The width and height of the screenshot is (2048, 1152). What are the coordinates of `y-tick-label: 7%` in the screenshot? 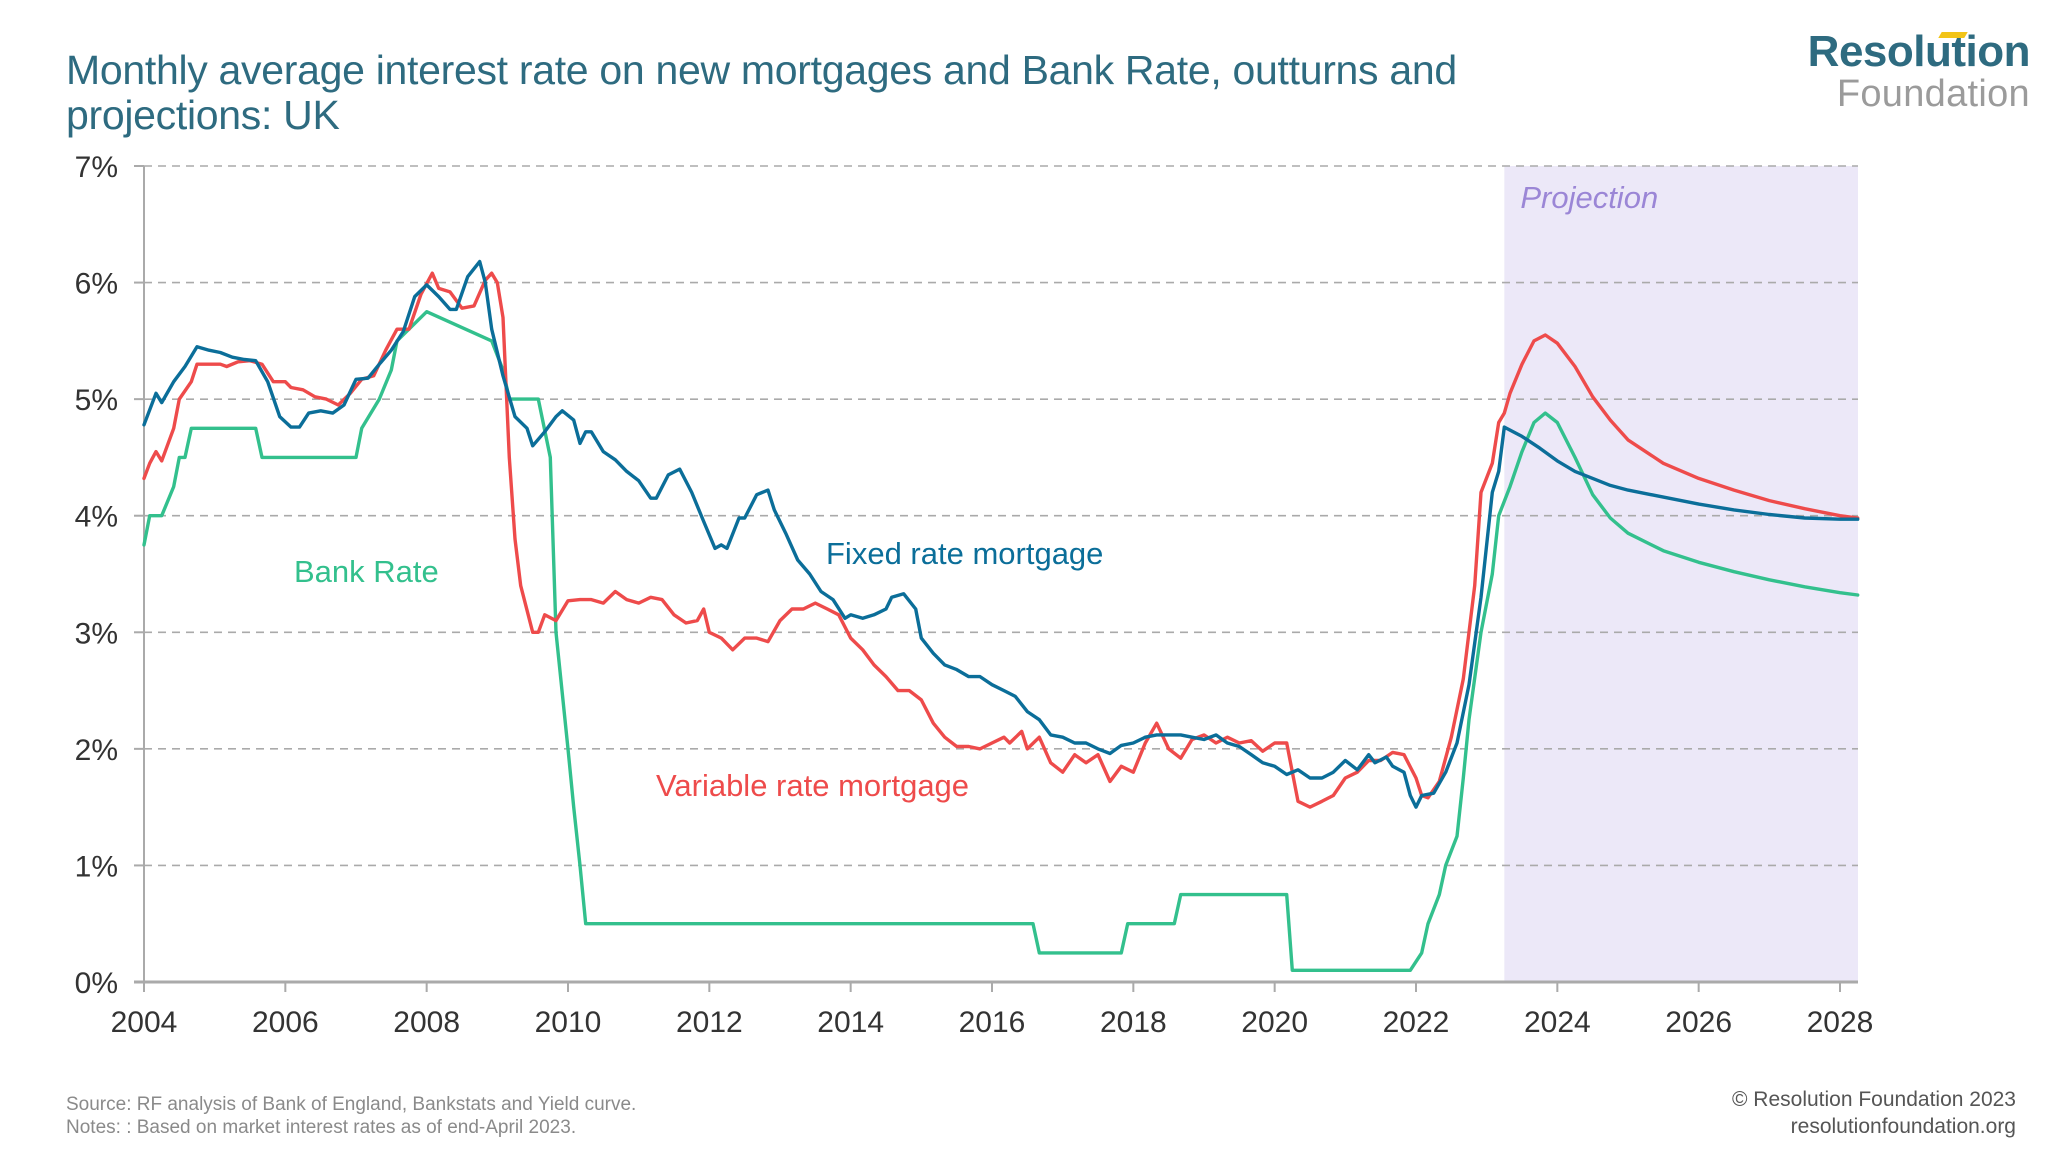 It's located at (96, 167).